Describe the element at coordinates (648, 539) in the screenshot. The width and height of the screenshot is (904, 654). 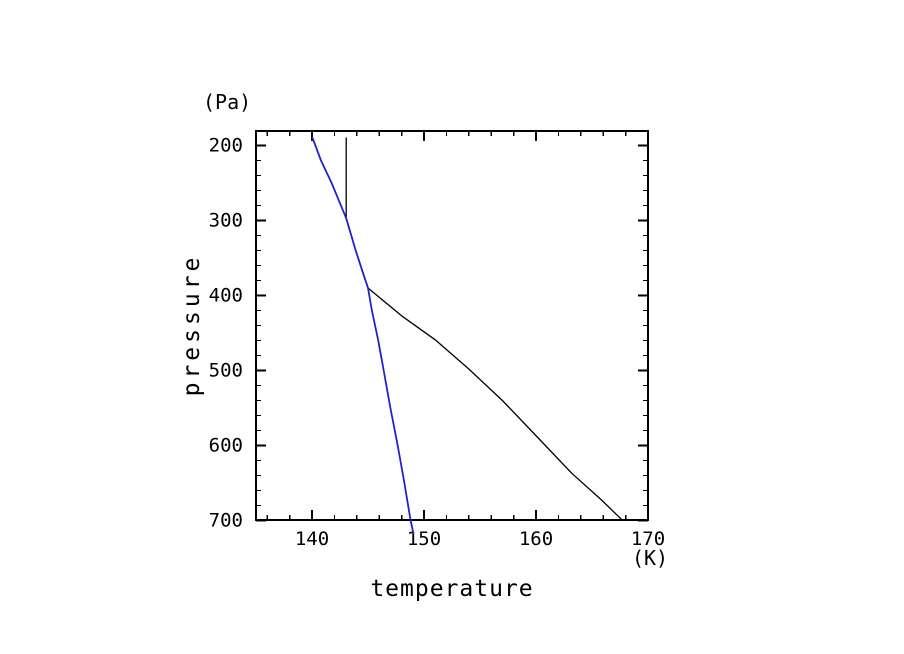
I see `x-tick-label: 170` at that location.